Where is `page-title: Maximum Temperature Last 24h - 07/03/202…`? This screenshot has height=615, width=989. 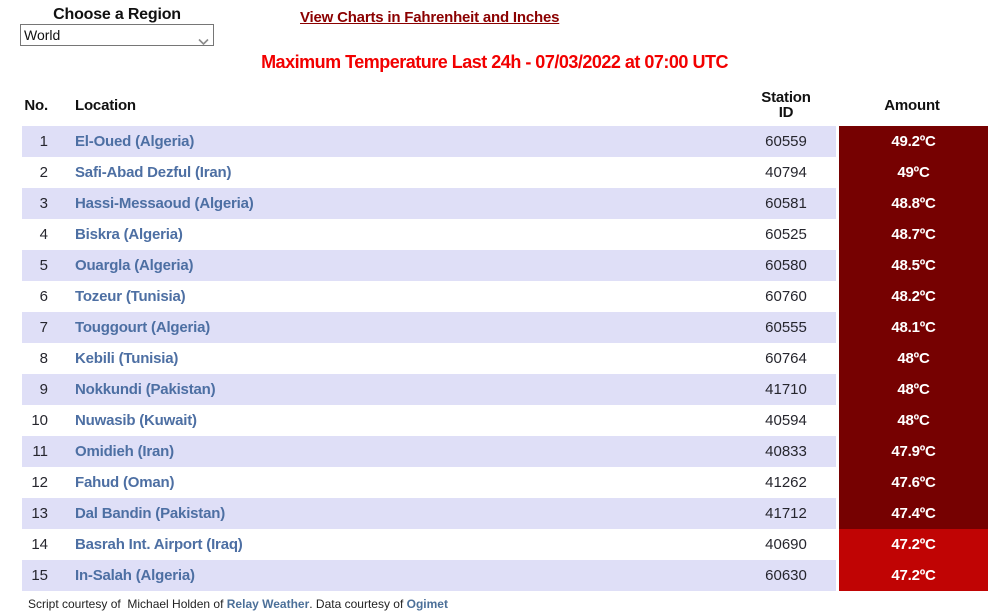 page-title: Maximum Temperature Last 24h - 07/03/202… is located at coordinates (494, 62).